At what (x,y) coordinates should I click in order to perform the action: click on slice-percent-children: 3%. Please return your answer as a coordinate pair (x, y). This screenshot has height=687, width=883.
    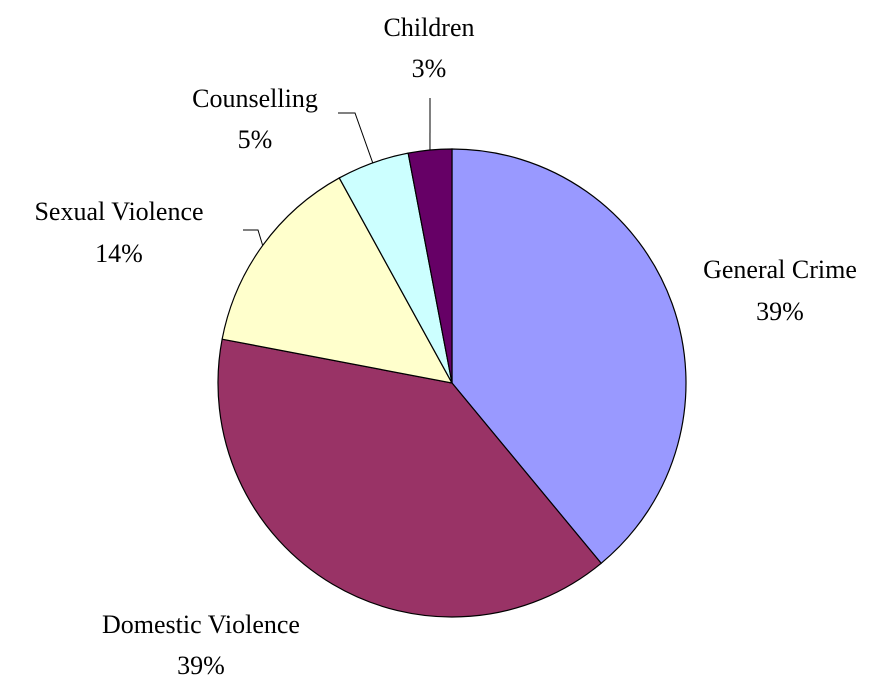
    Looking at the image, I should click on (429, 68).